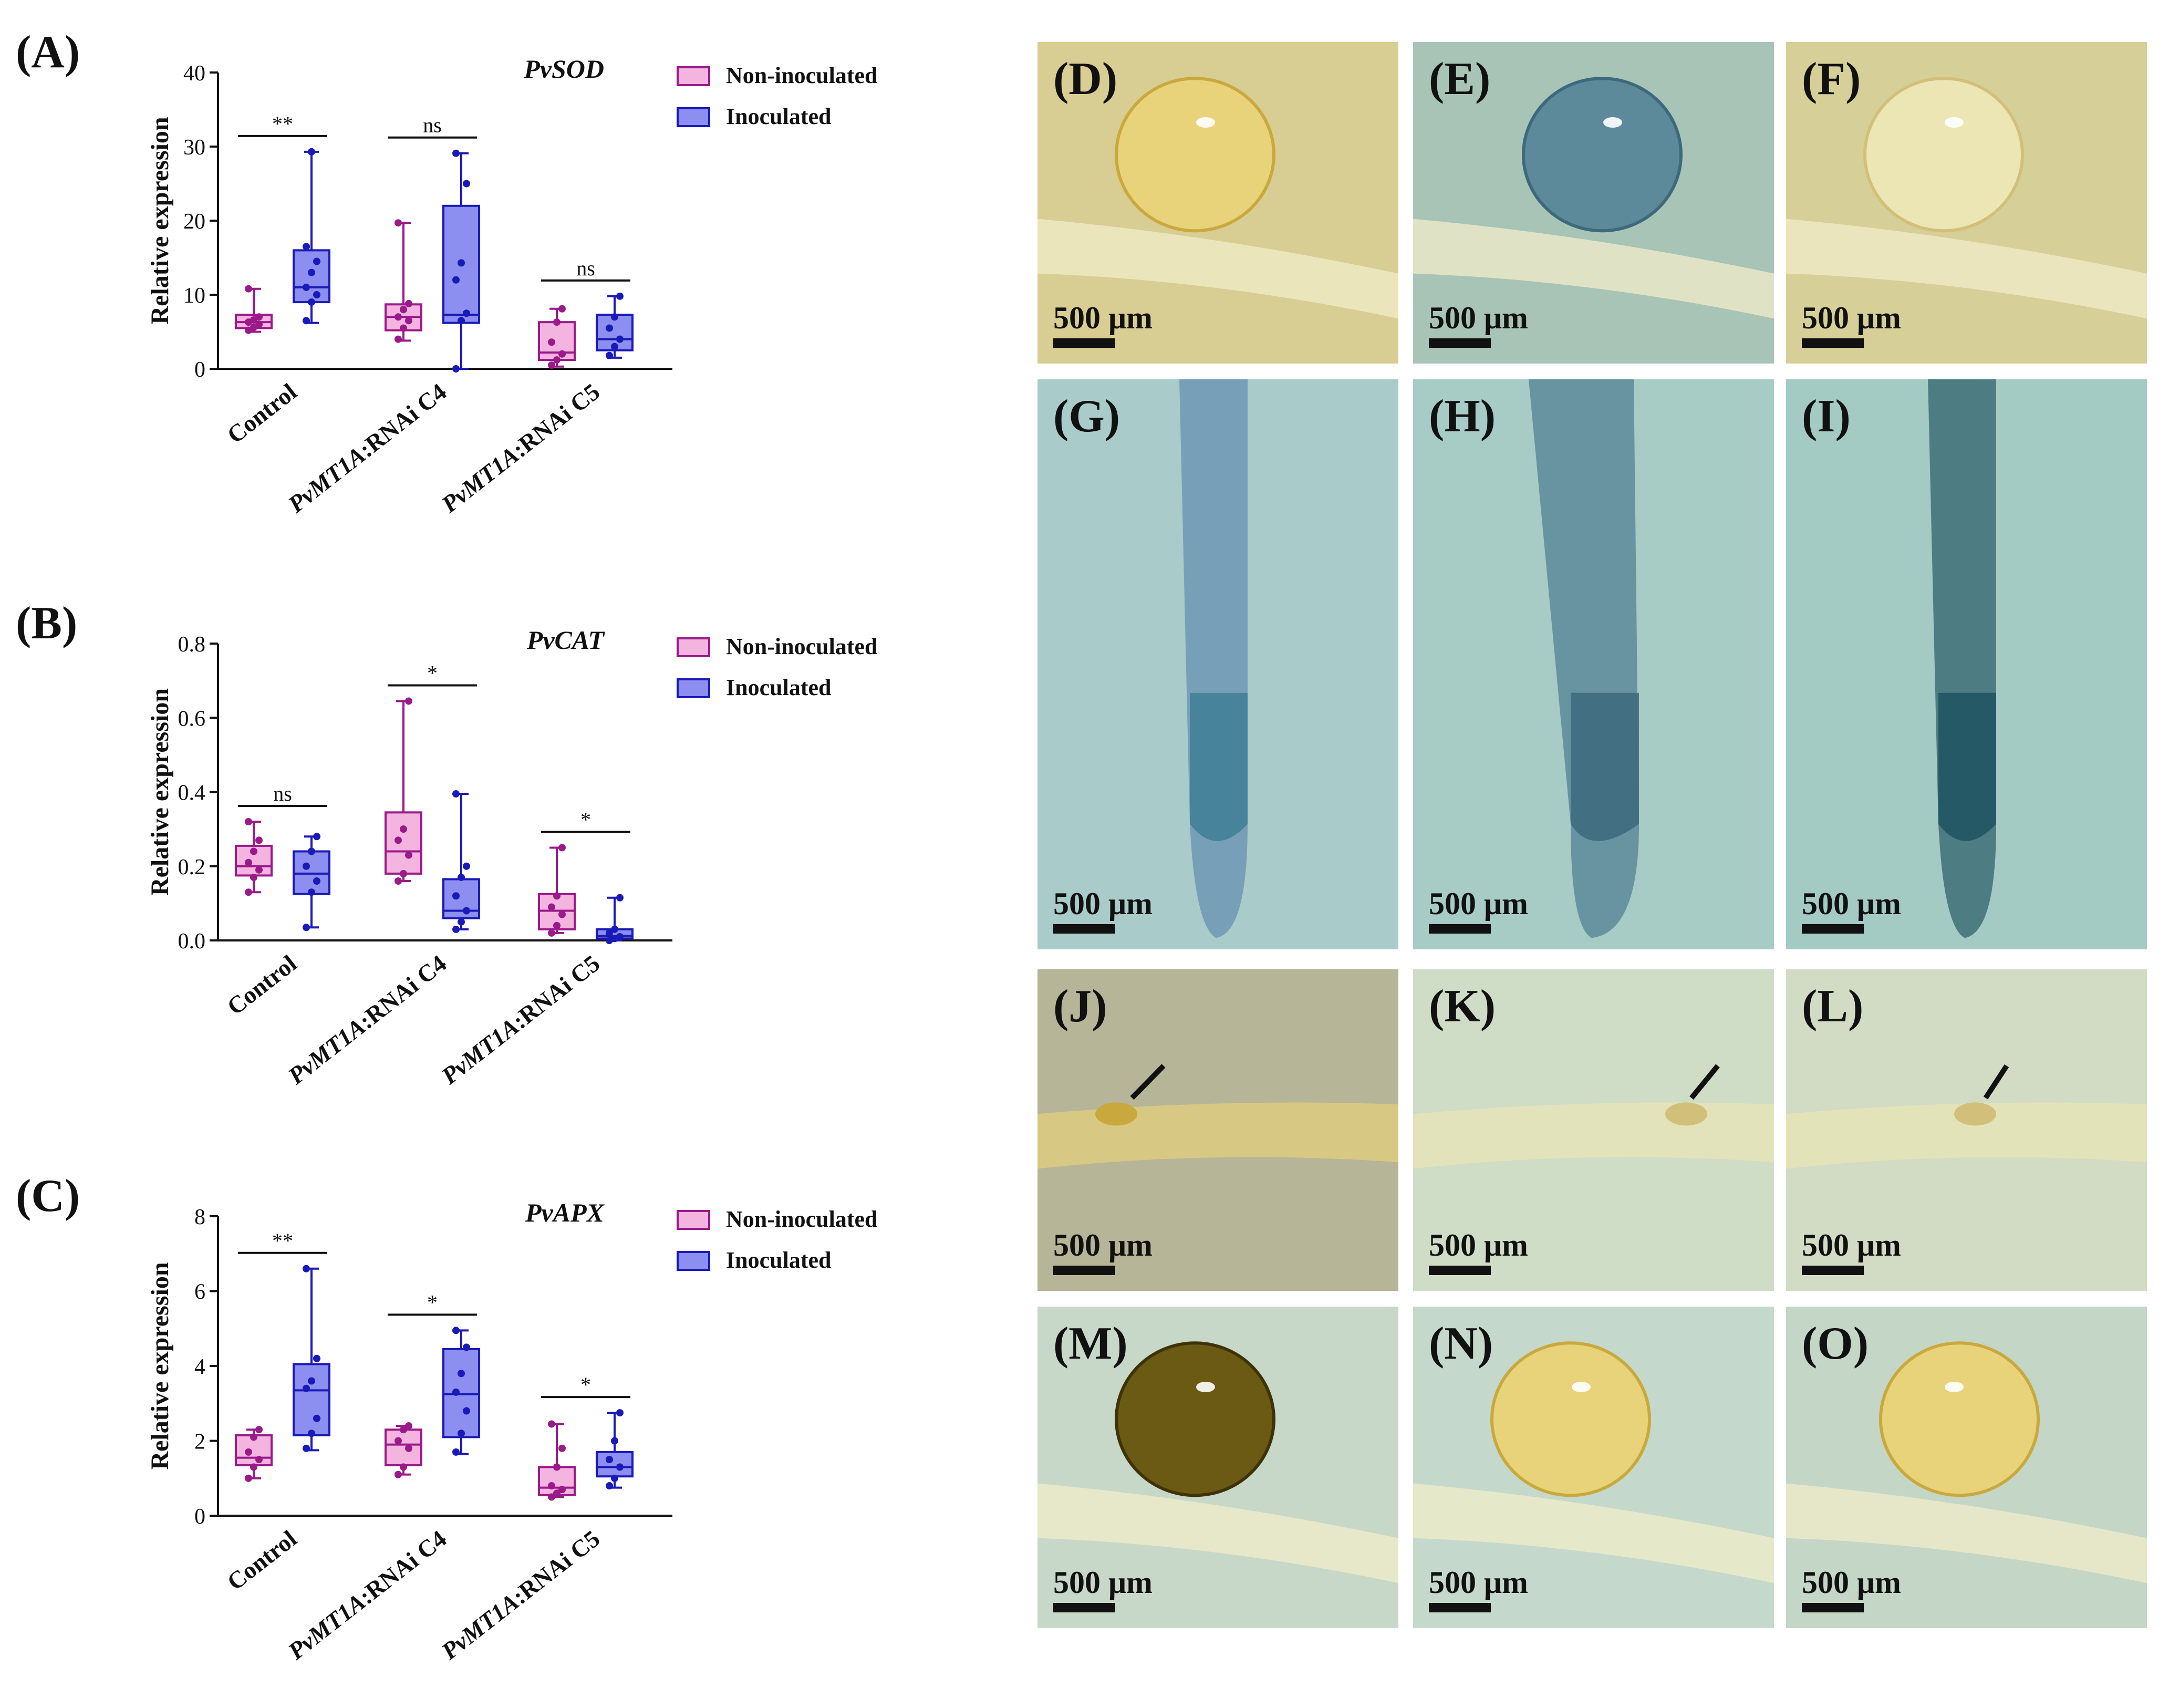 Image resolution: width=2169 pixels, height=1708 pixels. I want to click on y-tick-label: 8, so click(199, 1217).